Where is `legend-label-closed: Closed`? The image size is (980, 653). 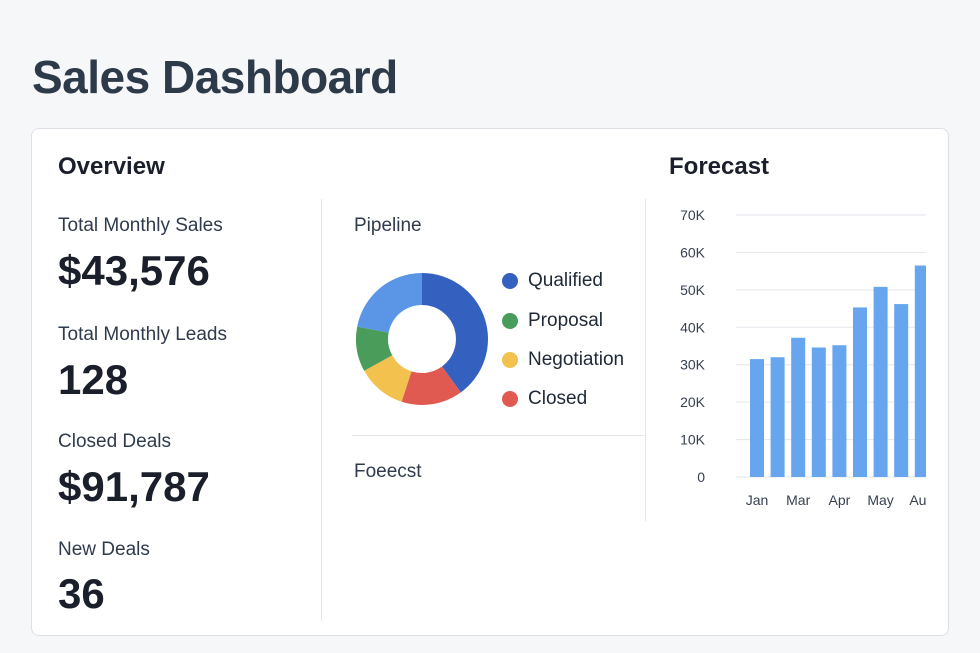
legend-label-closed: Closed is located at coordinates (558, 398).